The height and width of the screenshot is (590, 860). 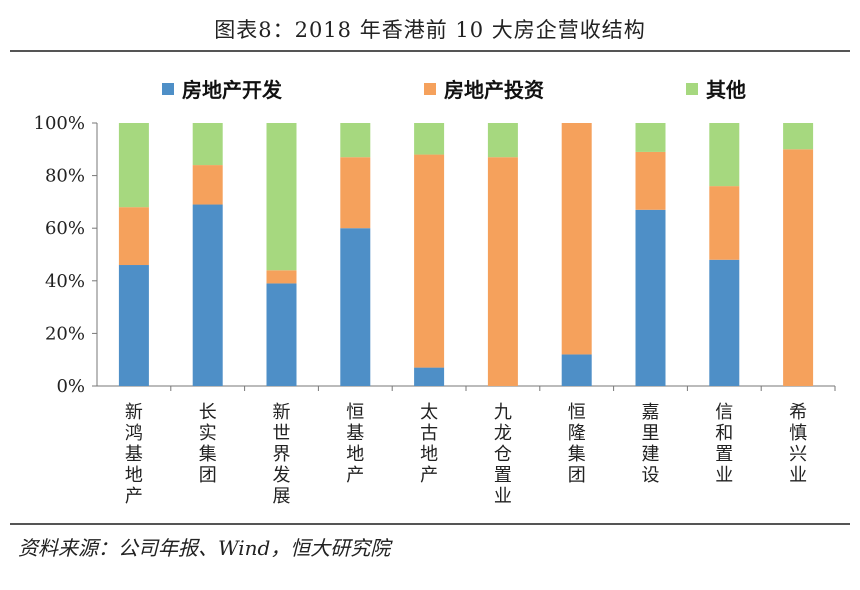 What do you see at coordinates (232, 90) in the screenshot?
I see `legend-label-development: 房地产开发` at bounding box center [232, 90].